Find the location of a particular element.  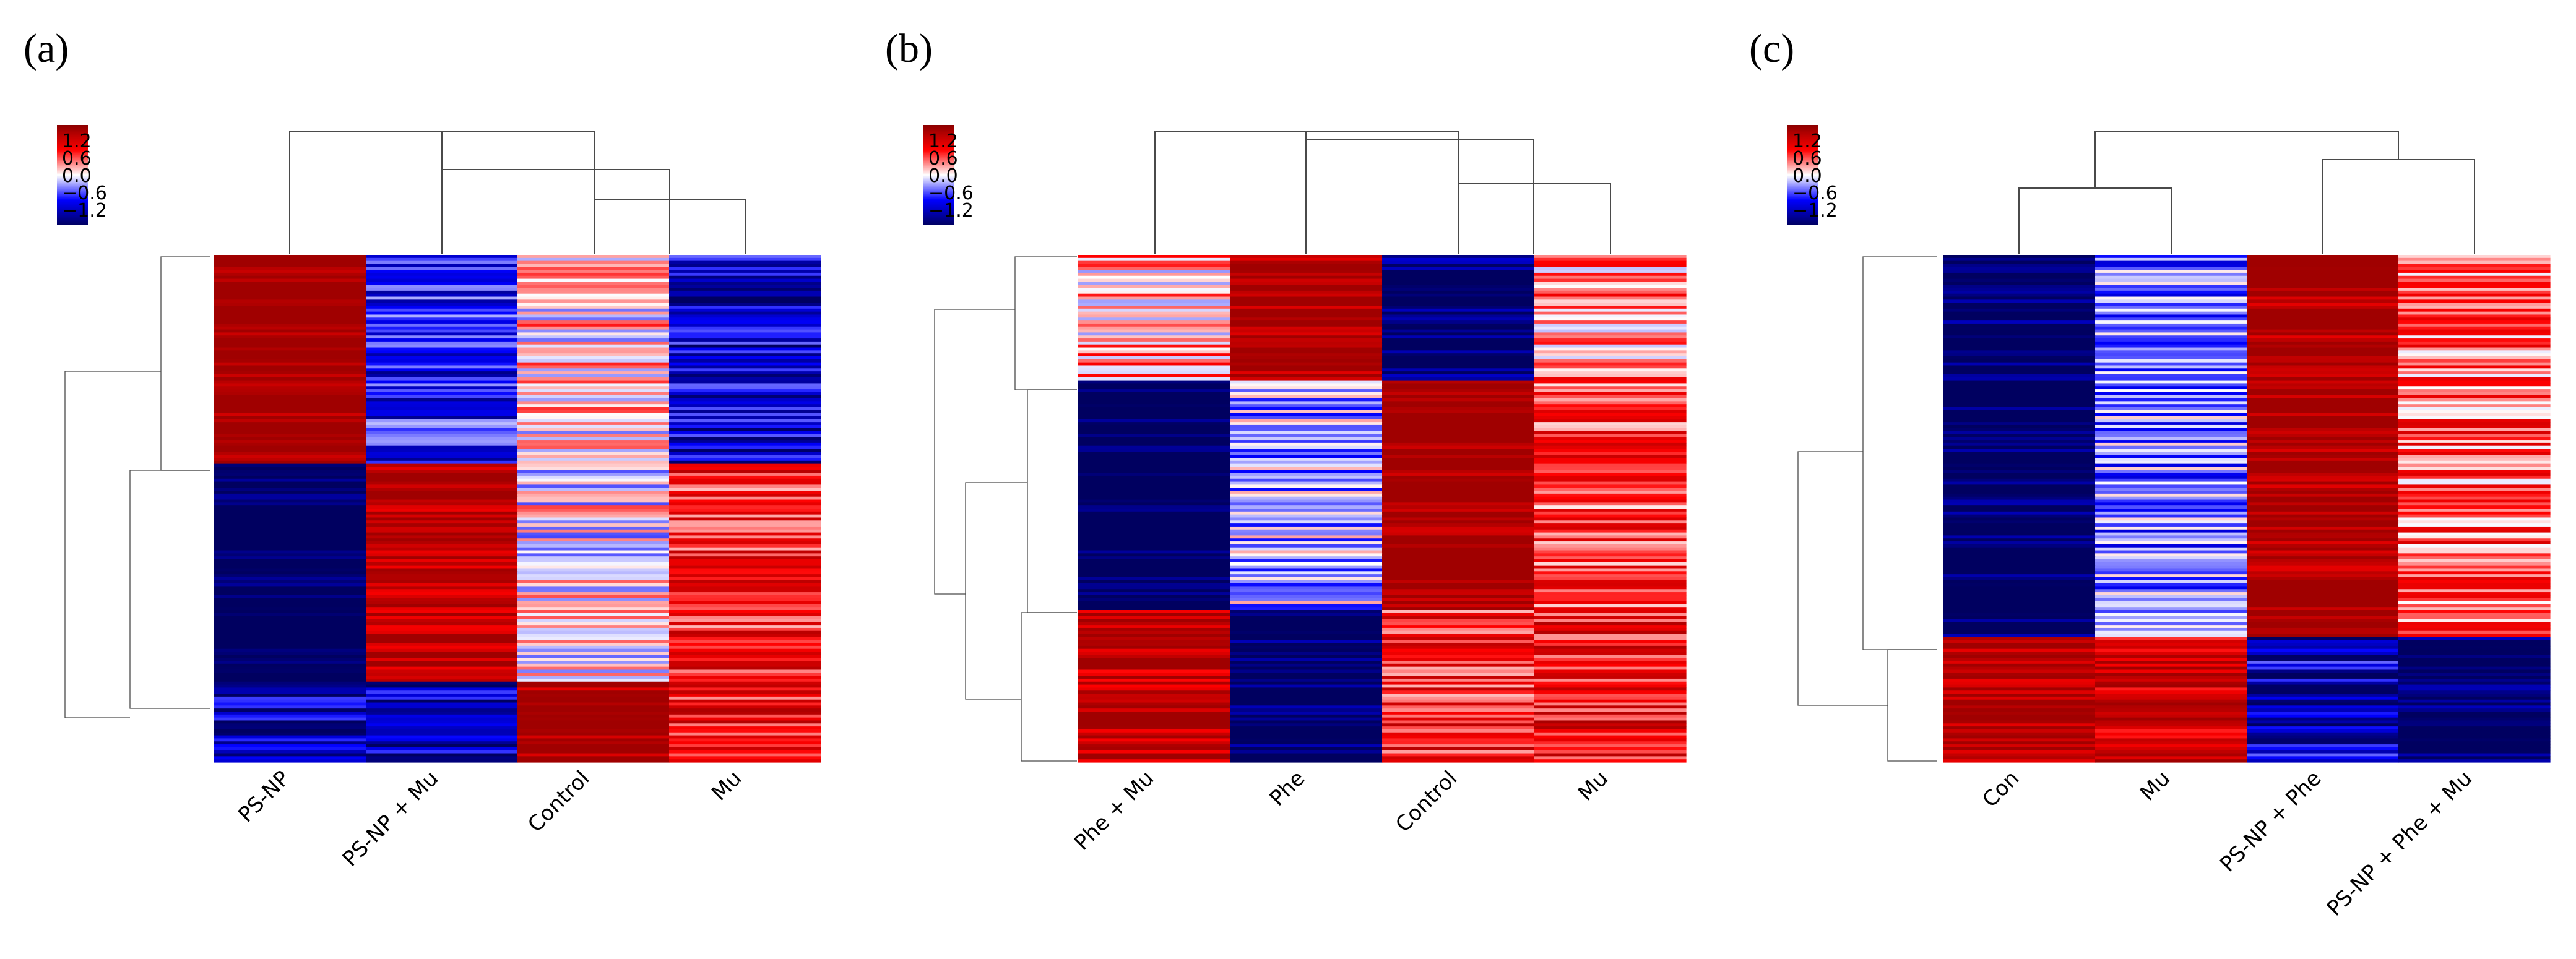

legend-tick: 0.6 is located at coordinates (77, 159).